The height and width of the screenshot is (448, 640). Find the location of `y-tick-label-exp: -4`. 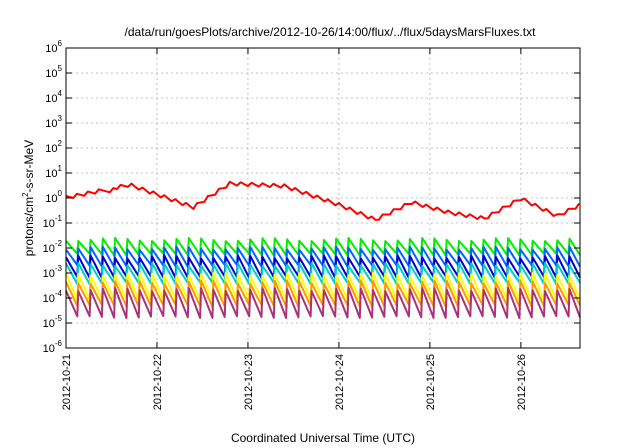

y-tick-label-exp: -4 is located at coordinates (59, 293).